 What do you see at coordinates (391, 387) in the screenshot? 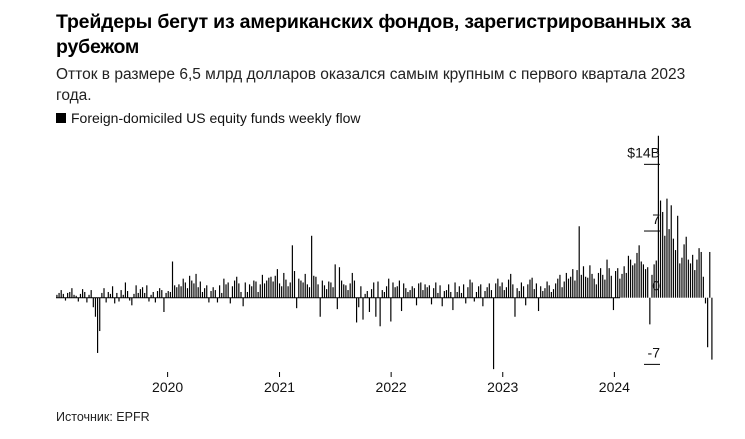
I see `x-tick-label: 2022` at bounding box center [391, 387].